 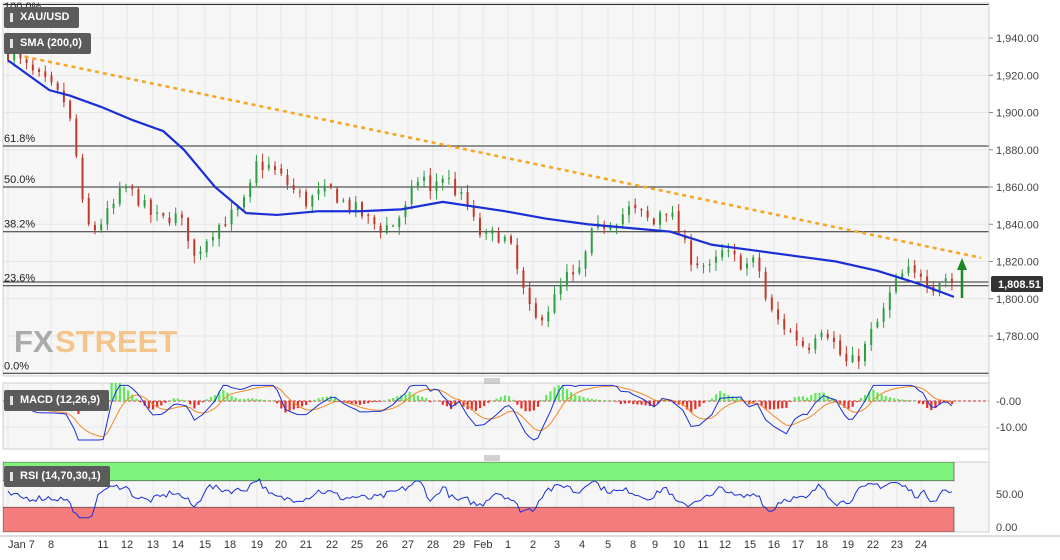 I want to click on rsi-indicator-tag: RSI (14,70,30,1), so click(x=57, y=476).